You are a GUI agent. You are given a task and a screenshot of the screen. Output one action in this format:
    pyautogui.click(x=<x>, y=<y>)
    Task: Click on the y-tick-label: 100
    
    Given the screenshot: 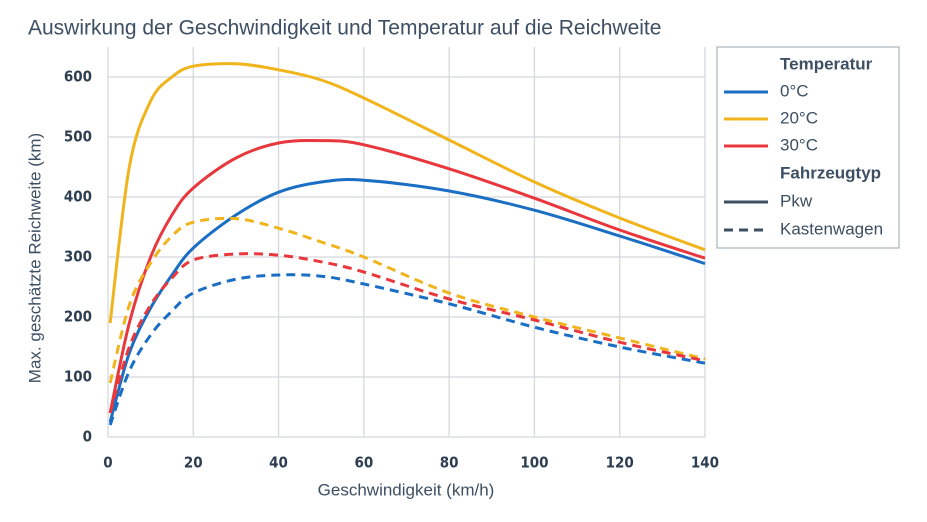 What is the action you would take?
    pyautogui.click(x=78, y=377)
    